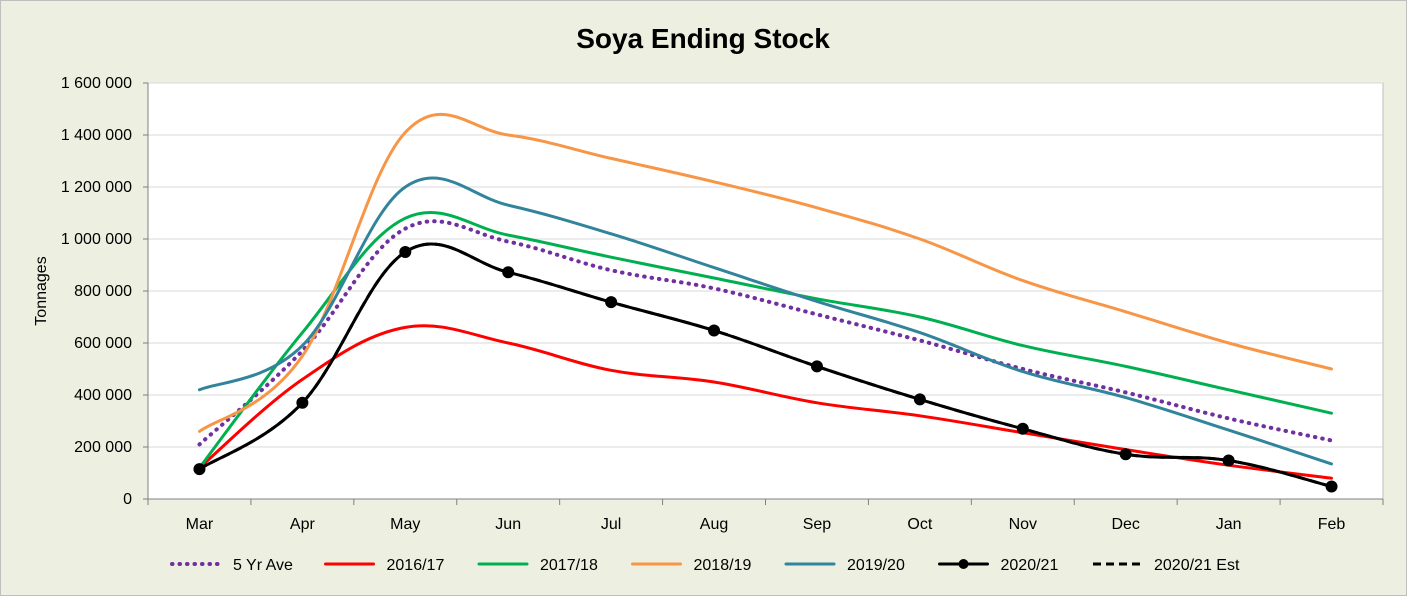 This screenshot has height=596, width=1407. Describe the element at coordinates (200, 524) in the screenshot. I see `x-tick-label: Mar` at that location.